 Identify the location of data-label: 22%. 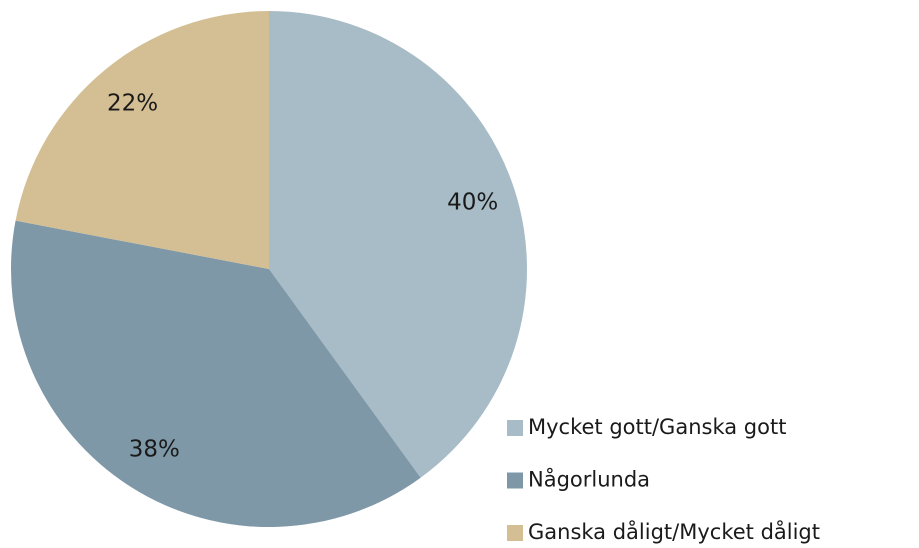
(132, 104).